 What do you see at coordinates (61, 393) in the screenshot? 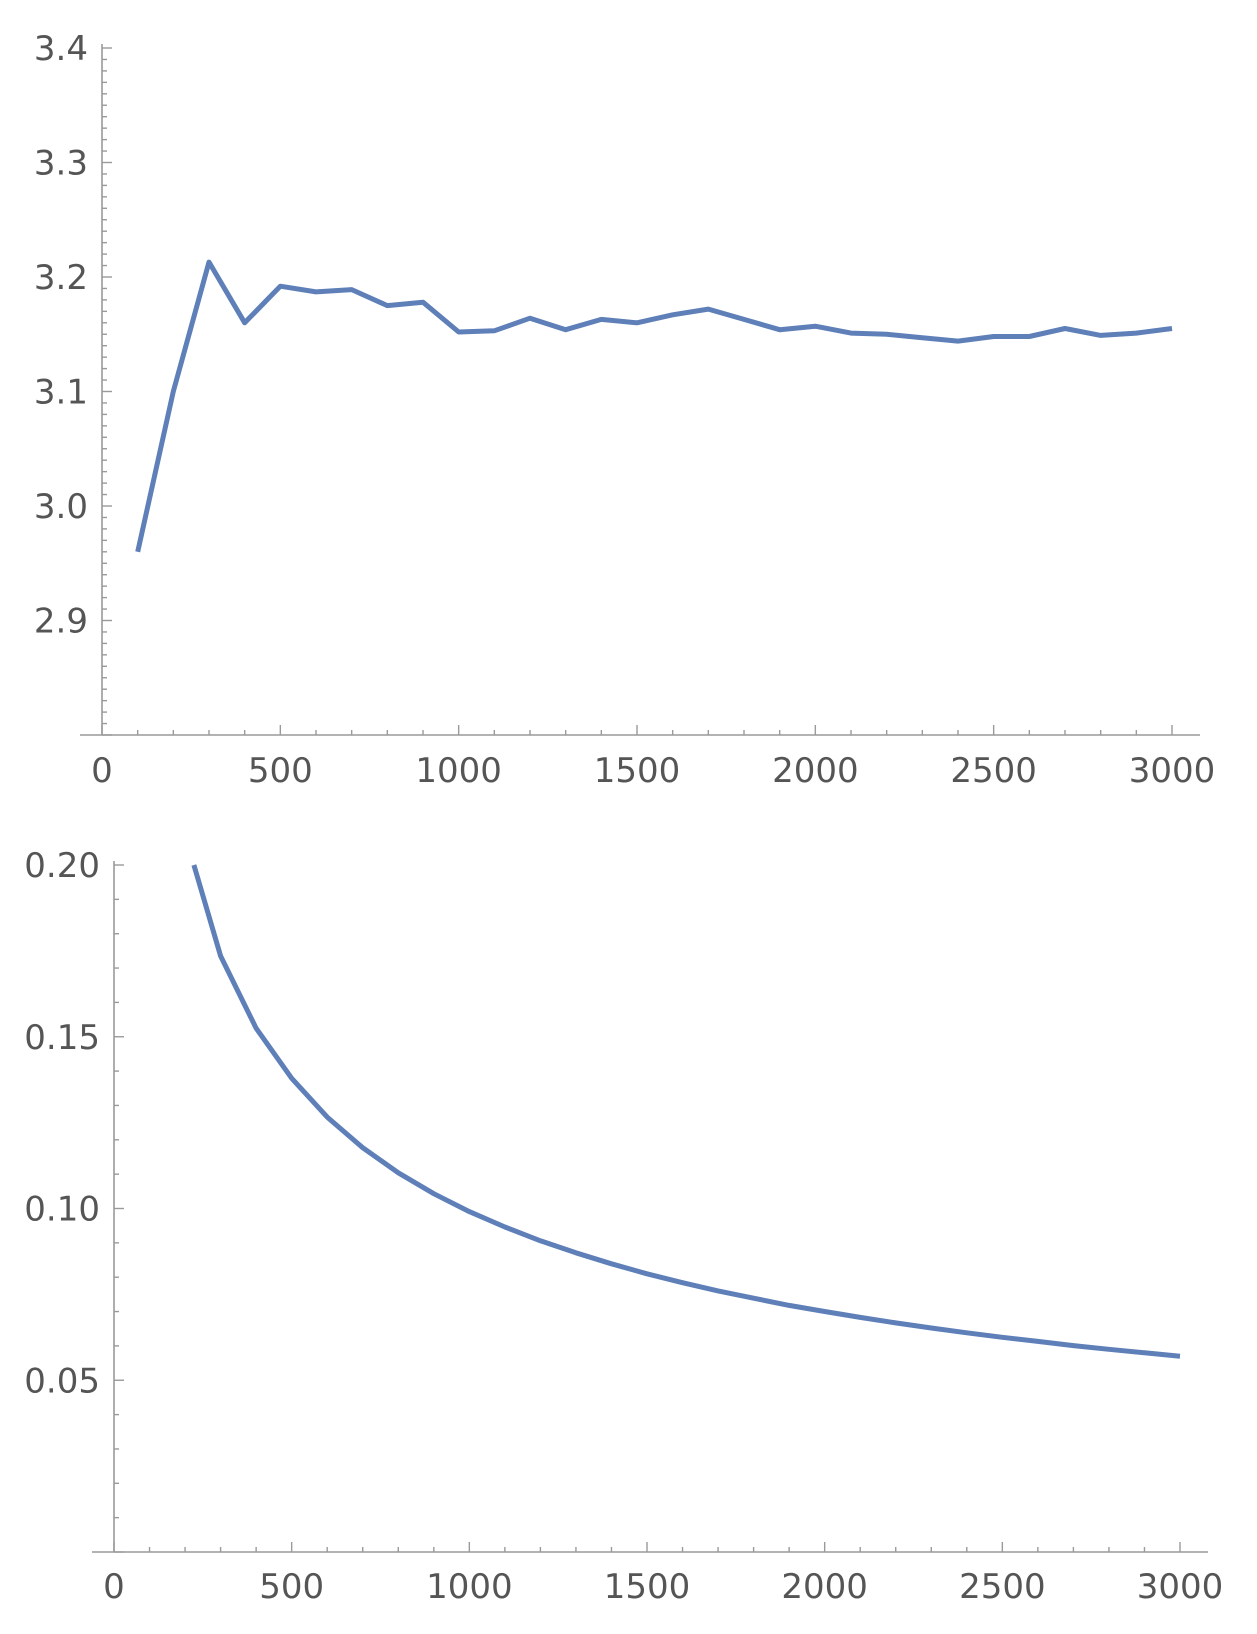
I see `y-tick-label: 3.1` at bounding box center [61, 393].